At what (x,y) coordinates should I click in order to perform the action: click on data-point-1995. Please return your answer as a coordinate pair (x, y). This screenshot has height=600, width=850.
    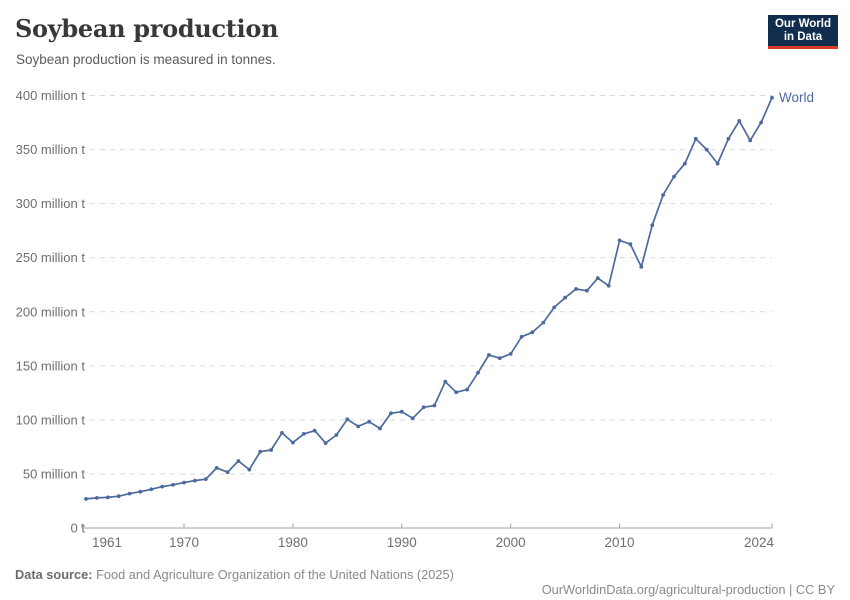
    Looking at the image, I should click on (456, 392).